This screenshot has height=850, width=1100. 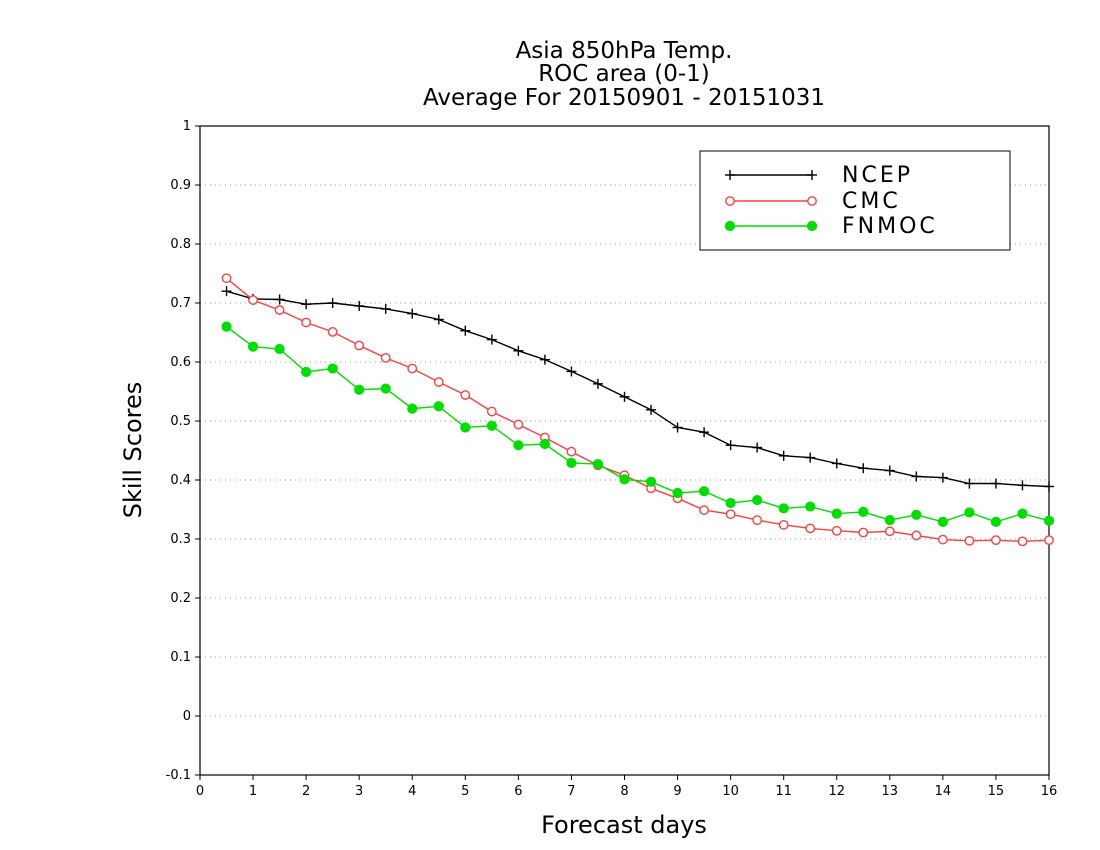 What do you see at coordinates (624, 791) in the screenshot?
I see `x-tick-label: 8` at bounding box center [624, 791].